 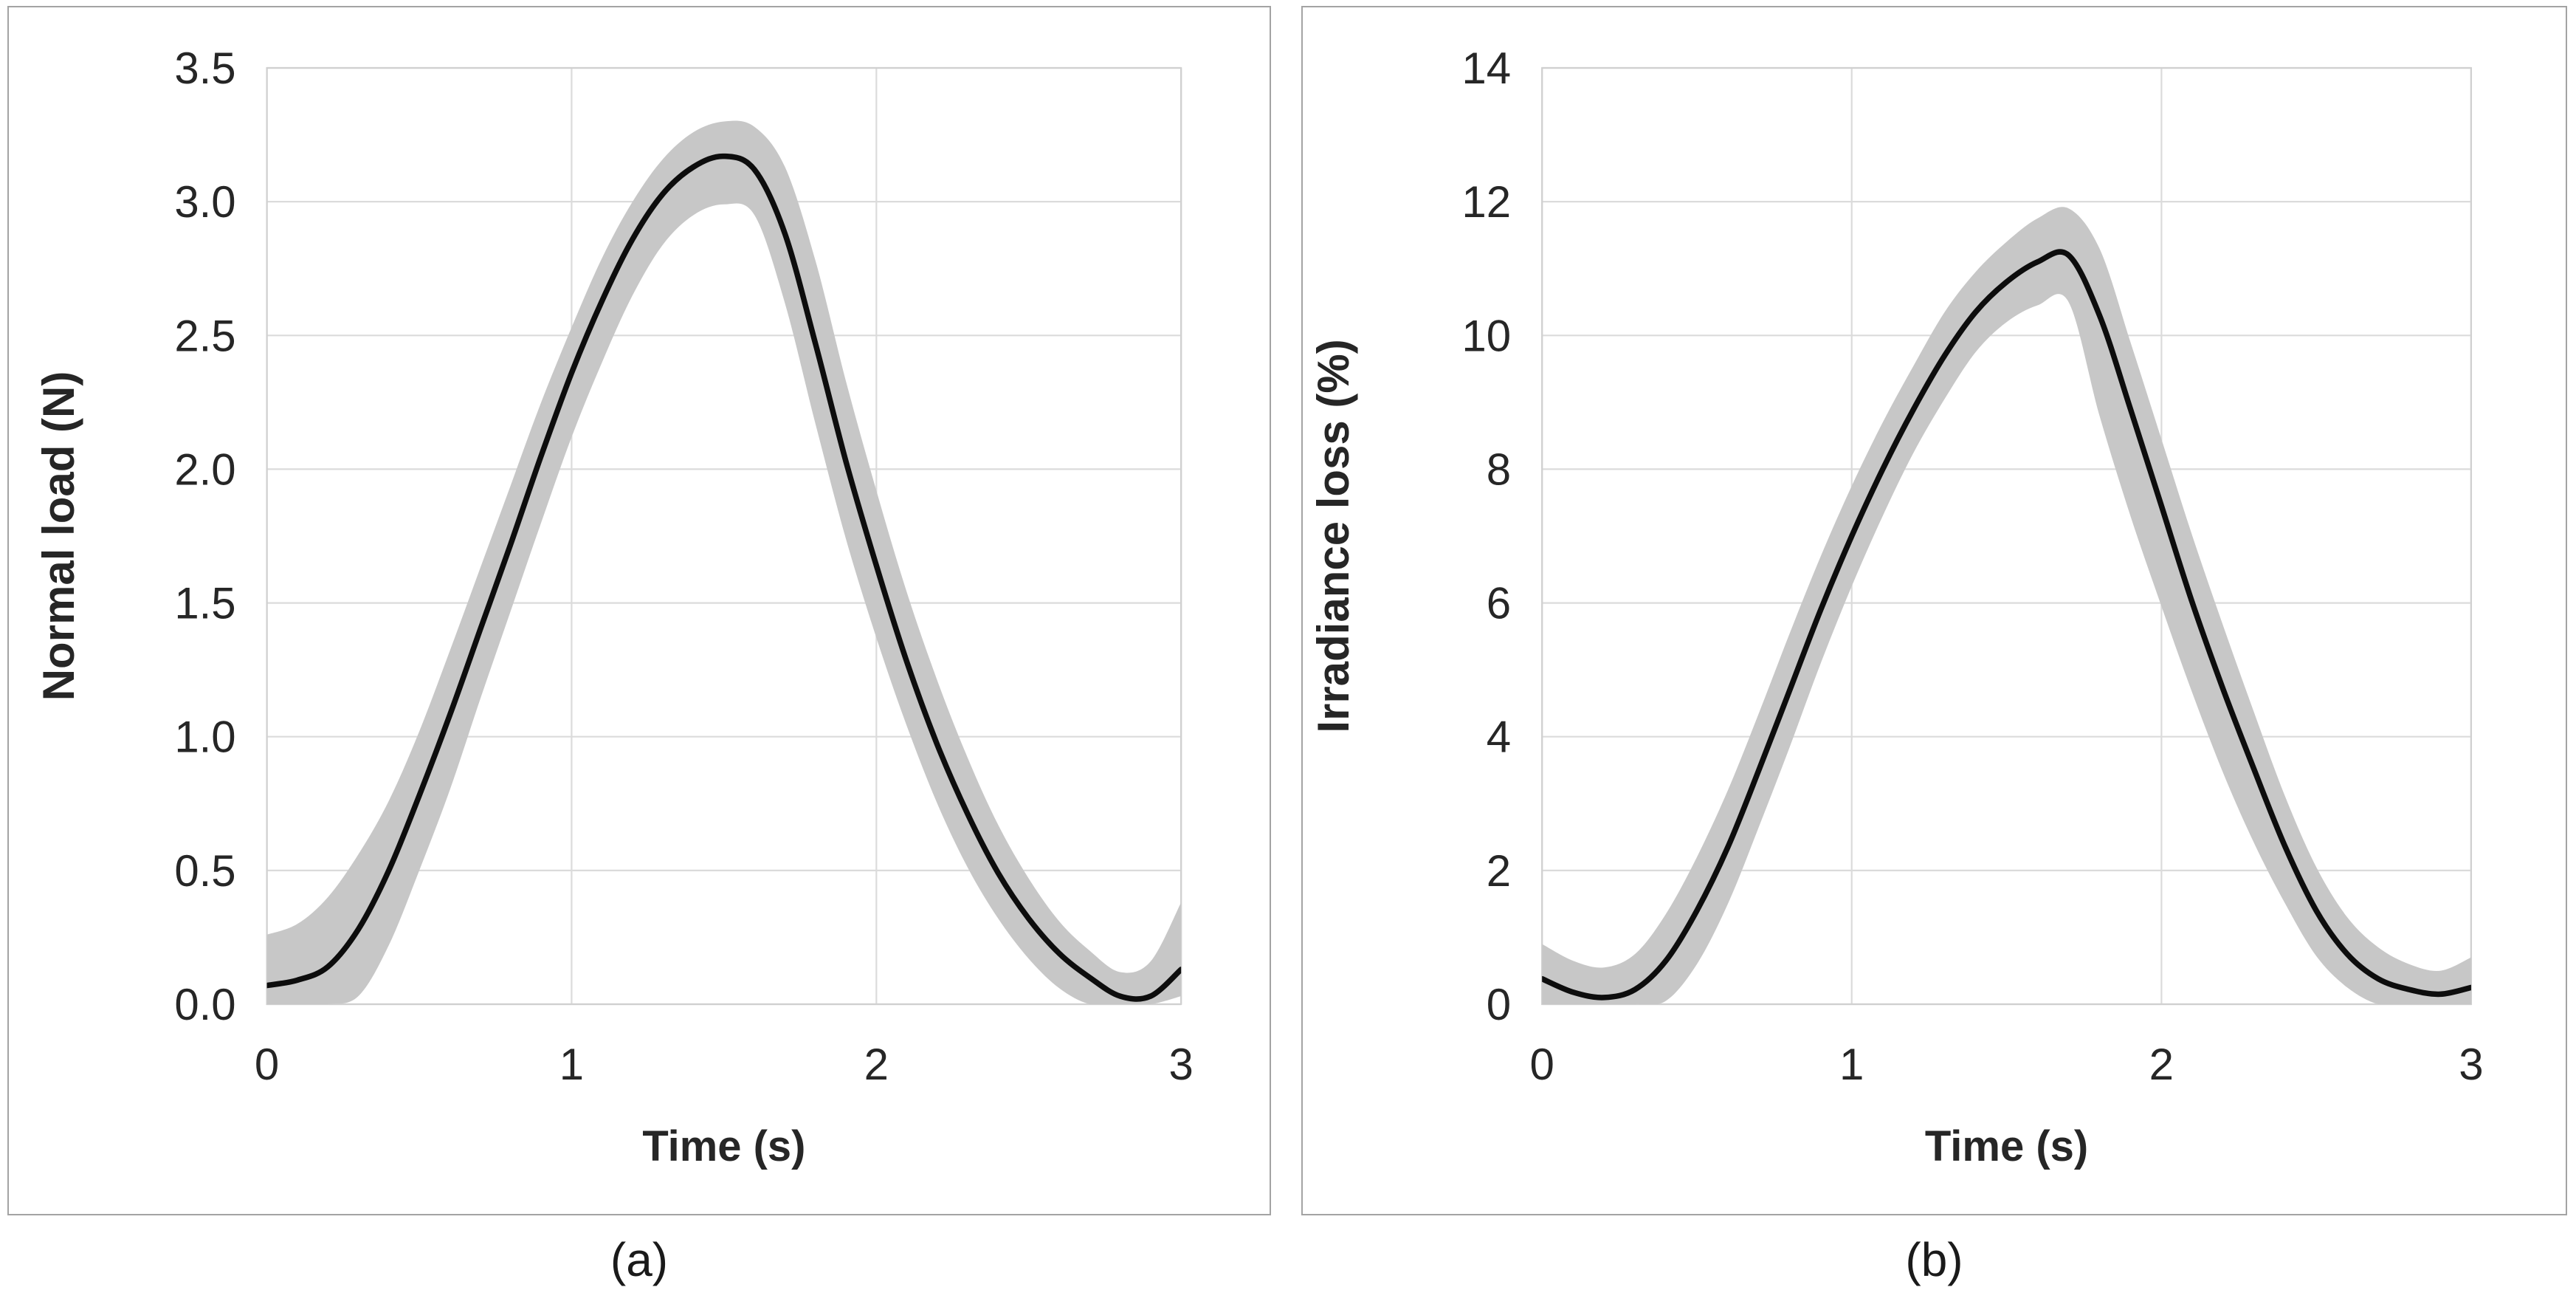 I want to click on y-tick-label: 0.5, so click(x=205, y=871).